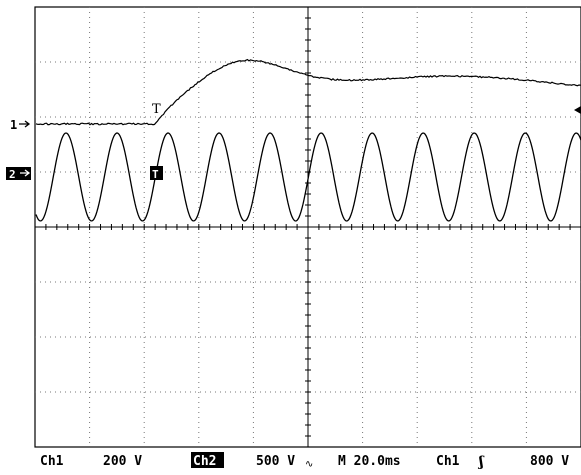 This screenshot has width=581, height=475. Describe the element at coordinates (481, 462) in the screenshot. I see `rising-edge-icon: ʃ` at that location.